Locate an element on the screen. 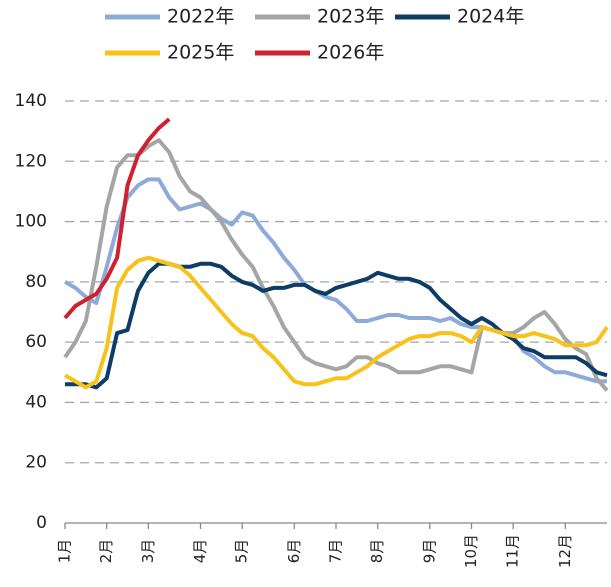 The width and height of the screenshot is (611, 587). x-tick-label: 12月 is located at coordinates (565, 551).